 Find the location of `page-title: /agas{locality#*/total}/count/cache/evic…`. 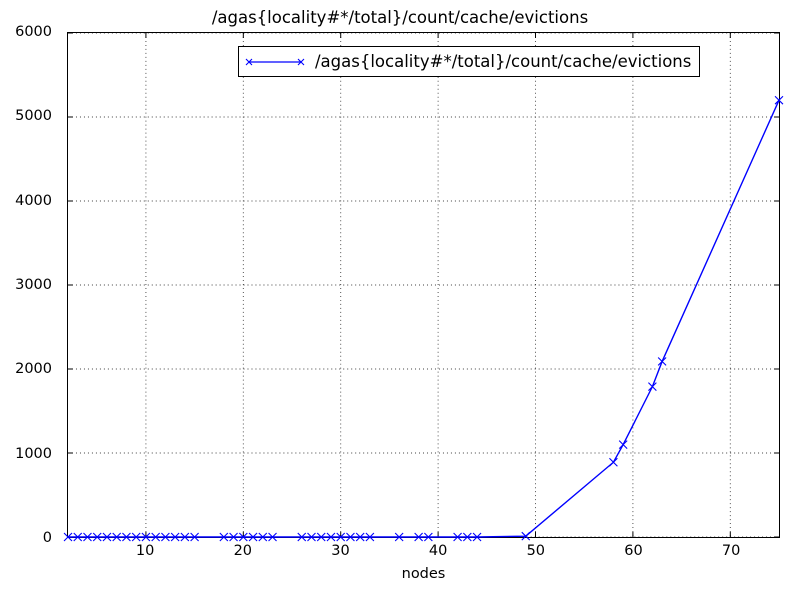

page-title: /agas{locality#*/total}/count/cache/evic… is located at coordinates (400, 17).